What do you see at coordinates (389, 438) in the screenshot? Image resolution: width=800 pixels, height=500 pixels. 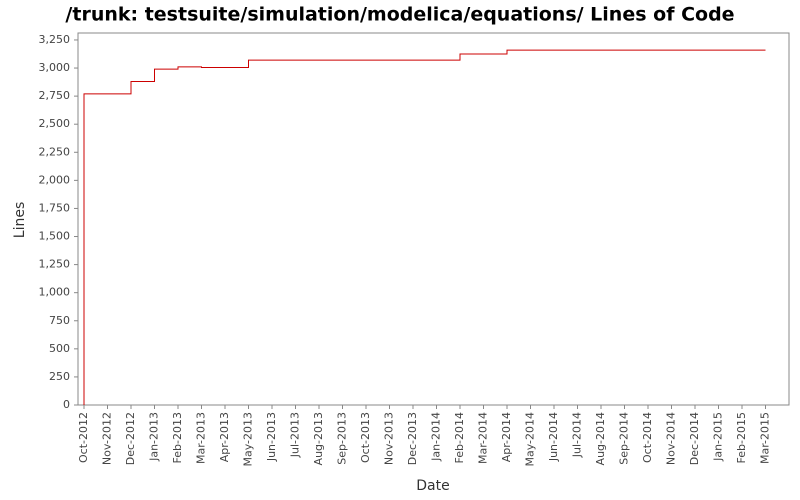 I see `x-tick-label: Nov-2013` at bounding box center [389, 438].